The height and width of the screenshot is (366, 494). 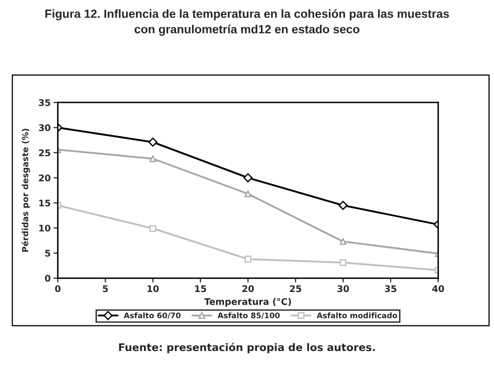 I want to click on y-tick-label: 20, so click(x=44, y=178).